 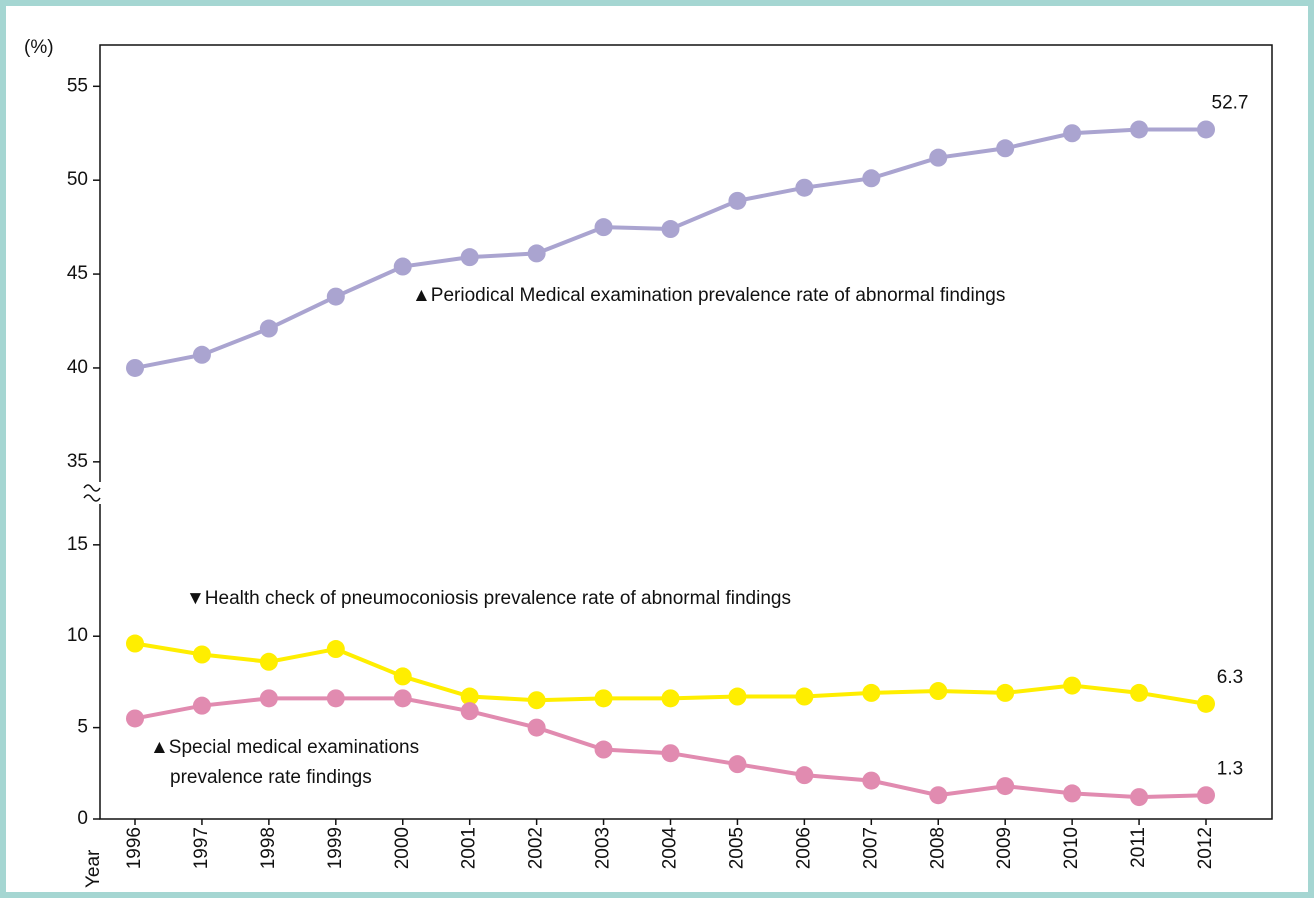 I want to click on x-axis-label: Year, so click(x=93, y=868).